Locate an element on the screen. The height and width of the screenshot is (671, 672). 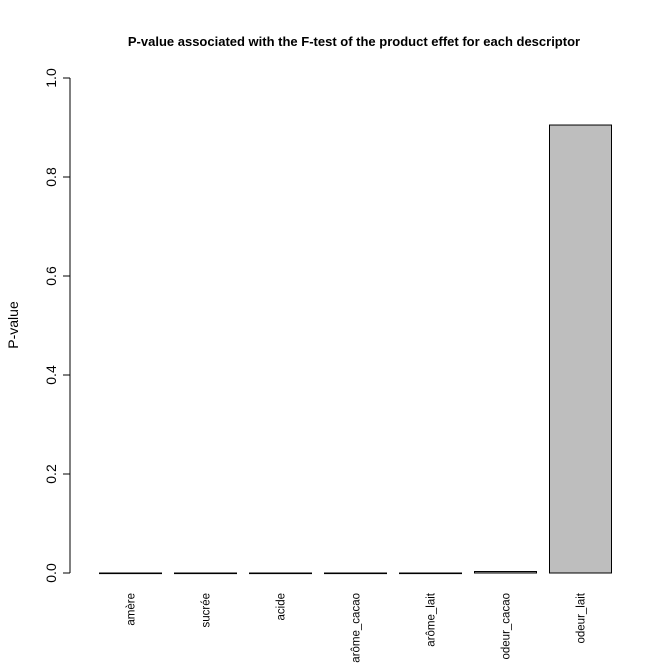
bar-odeur_cacao is located at coordinates (505, 572).